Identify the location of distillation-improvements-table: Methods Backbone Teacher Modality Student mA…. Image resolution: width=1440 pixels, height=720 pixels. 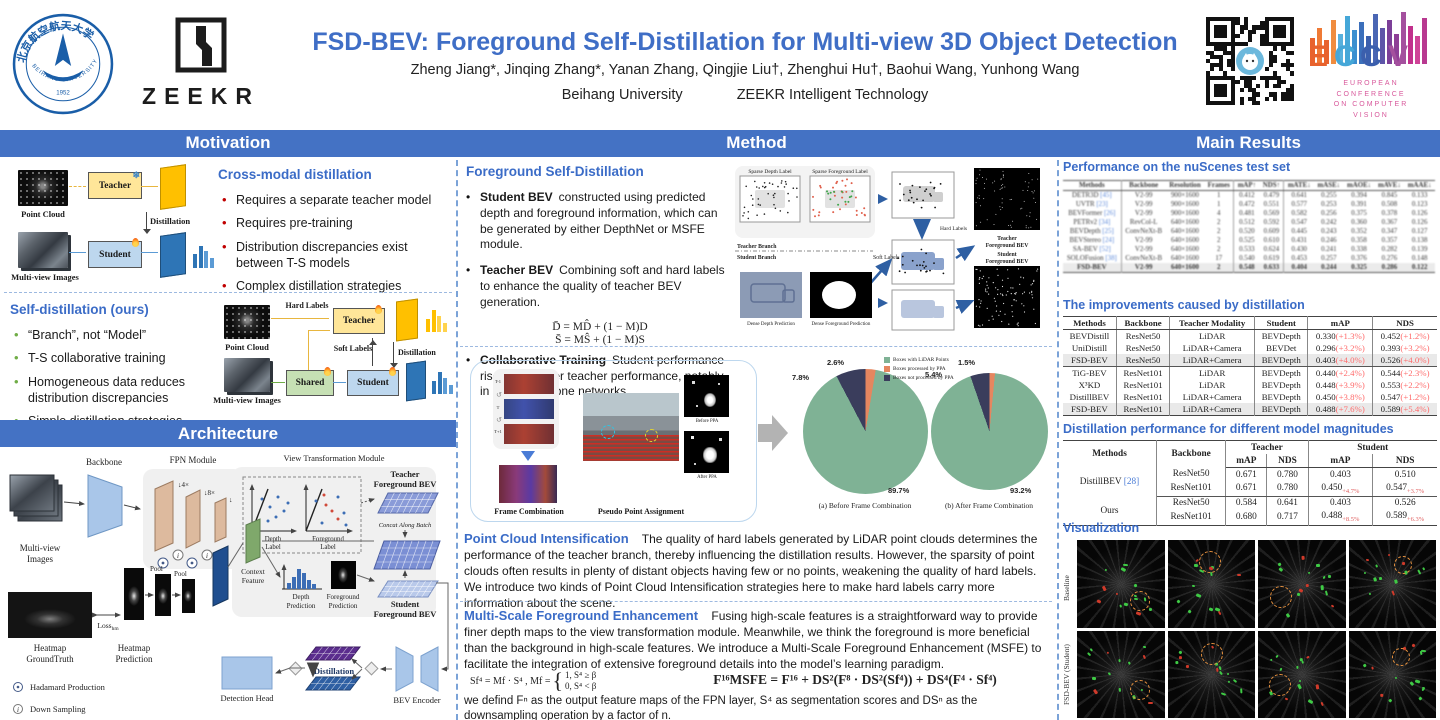
(1250, 366).